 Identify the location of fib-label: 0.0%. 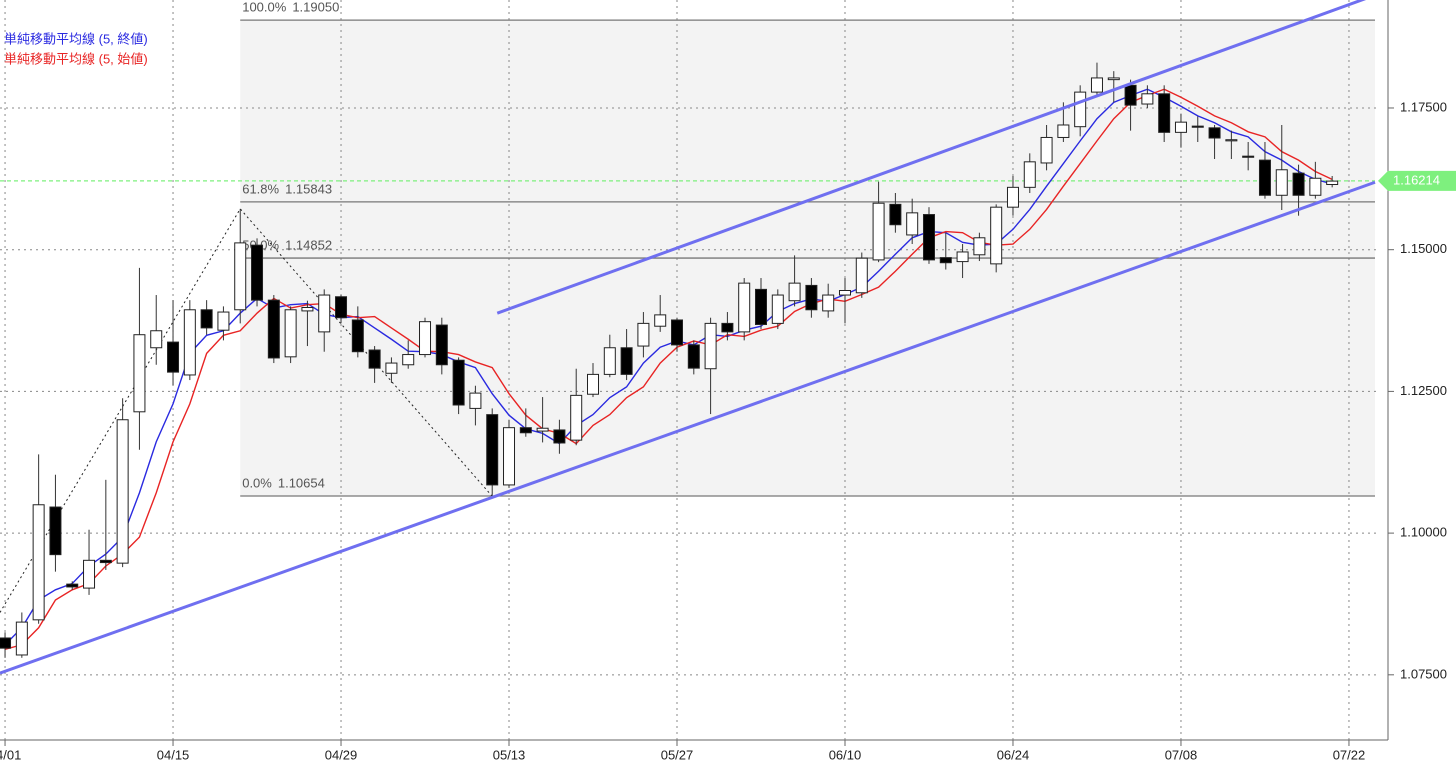
(257, 482).